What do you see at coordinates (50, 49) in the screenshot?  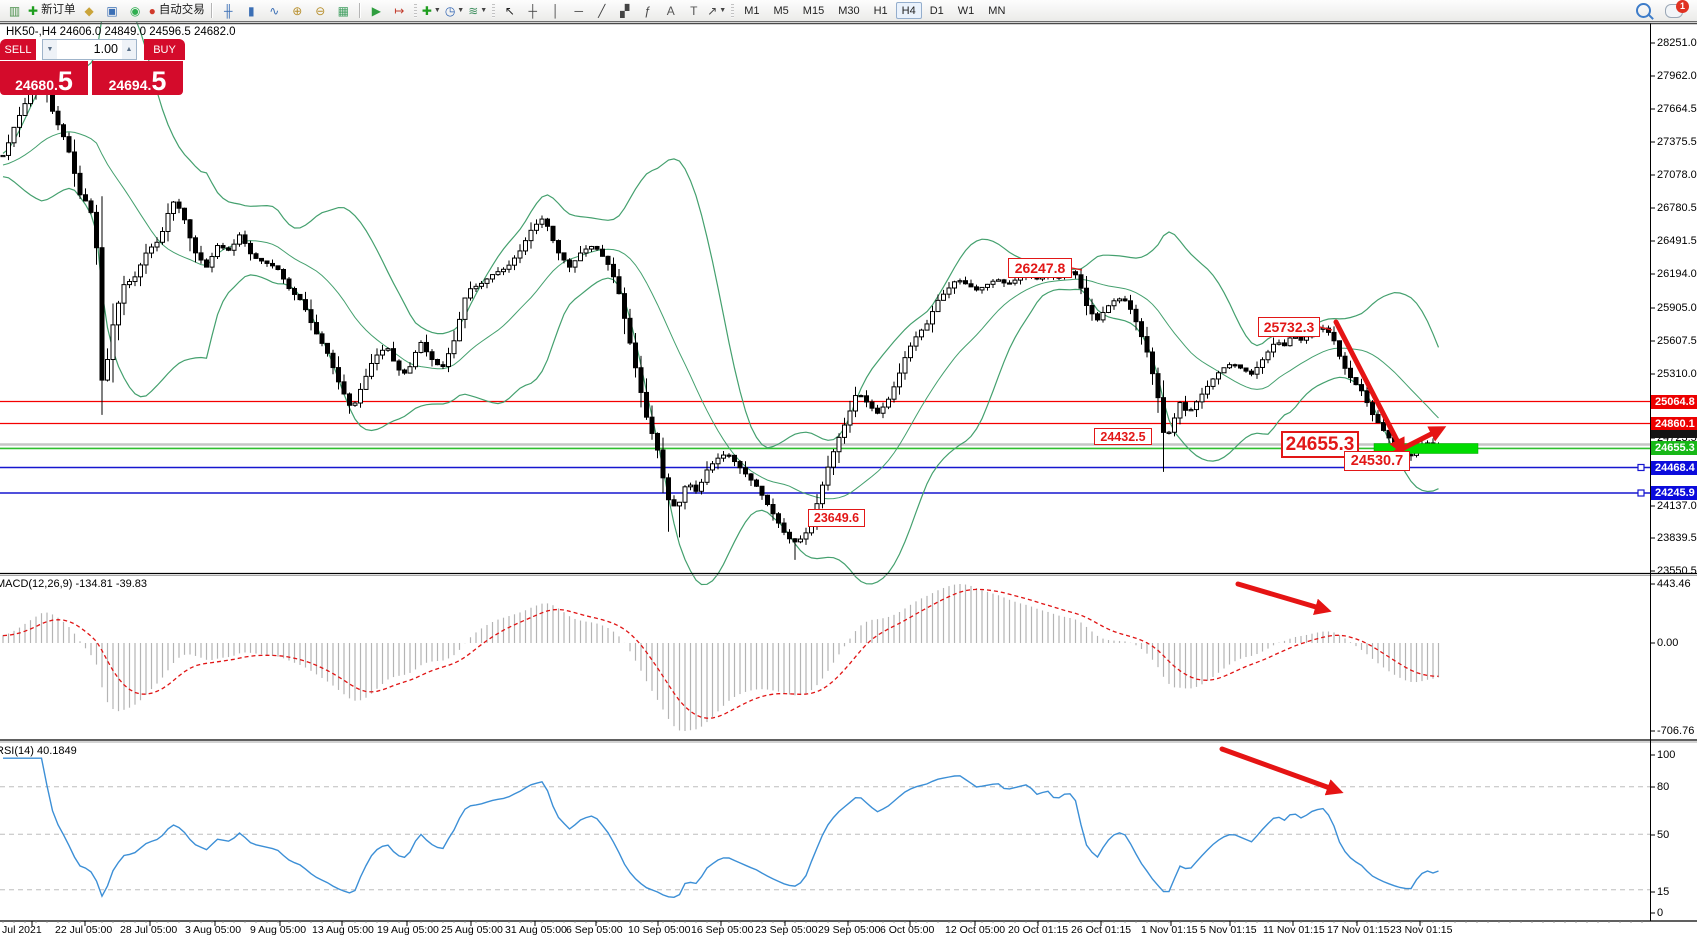 I see `volume-down-button: ▼` at bounding box center [50, 49].